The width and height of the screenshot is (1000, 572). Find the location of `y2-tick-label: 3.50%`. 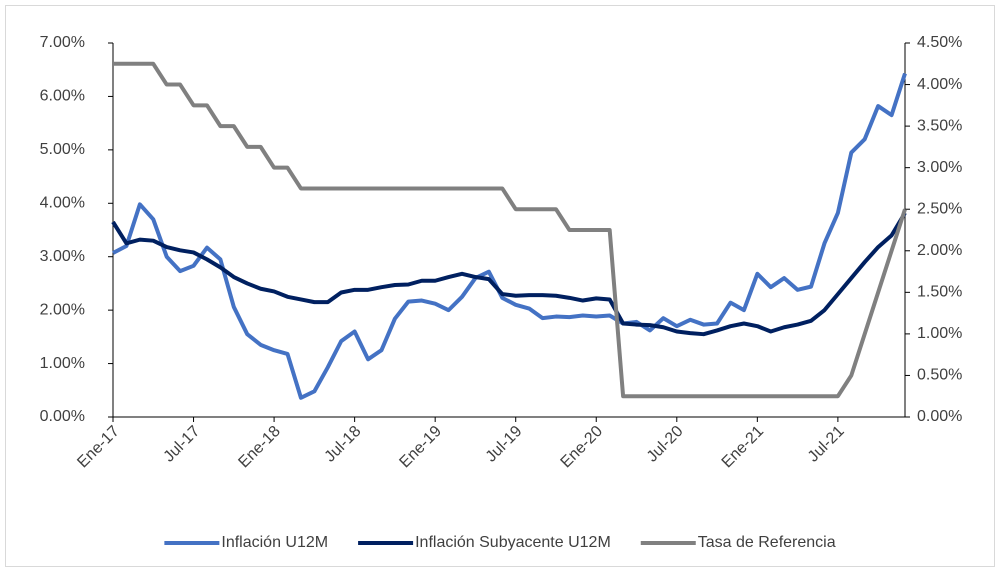

y2-tick-label: 3.50% is located at coordinates (939, 125).